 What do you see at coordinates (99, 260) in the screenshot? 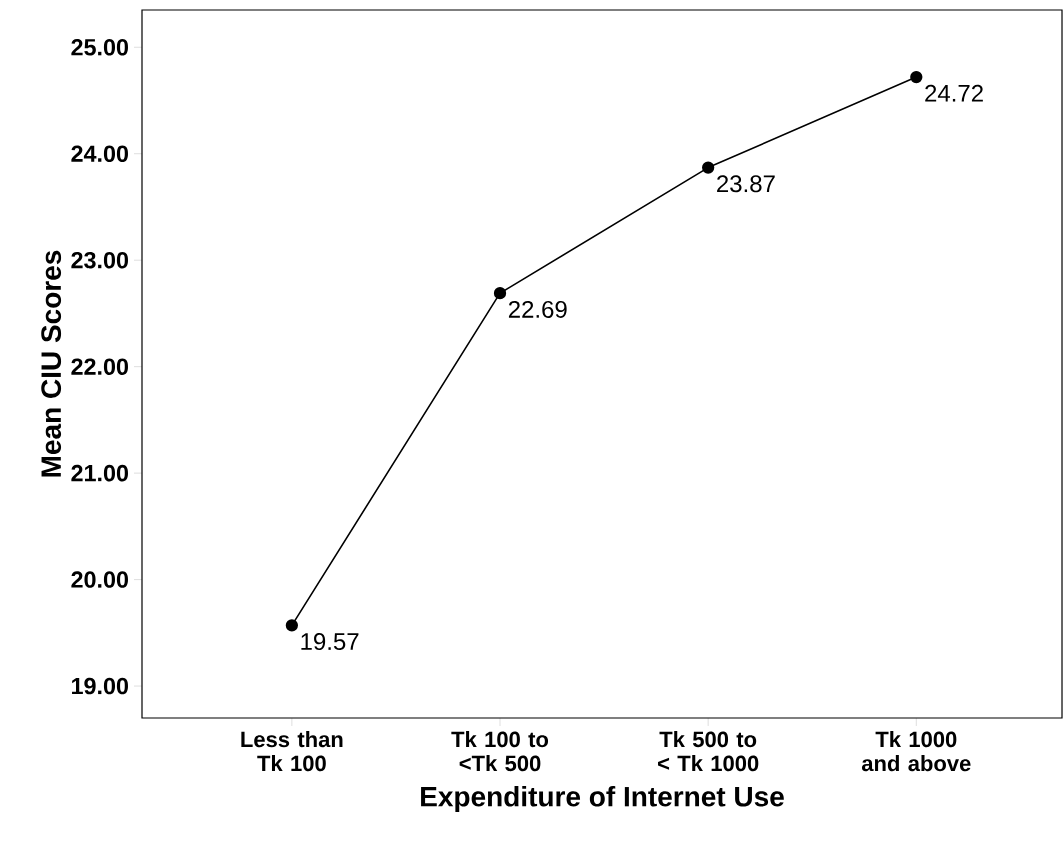
I see `y-tick-label: 23.00` at bounding box center [99, 260].